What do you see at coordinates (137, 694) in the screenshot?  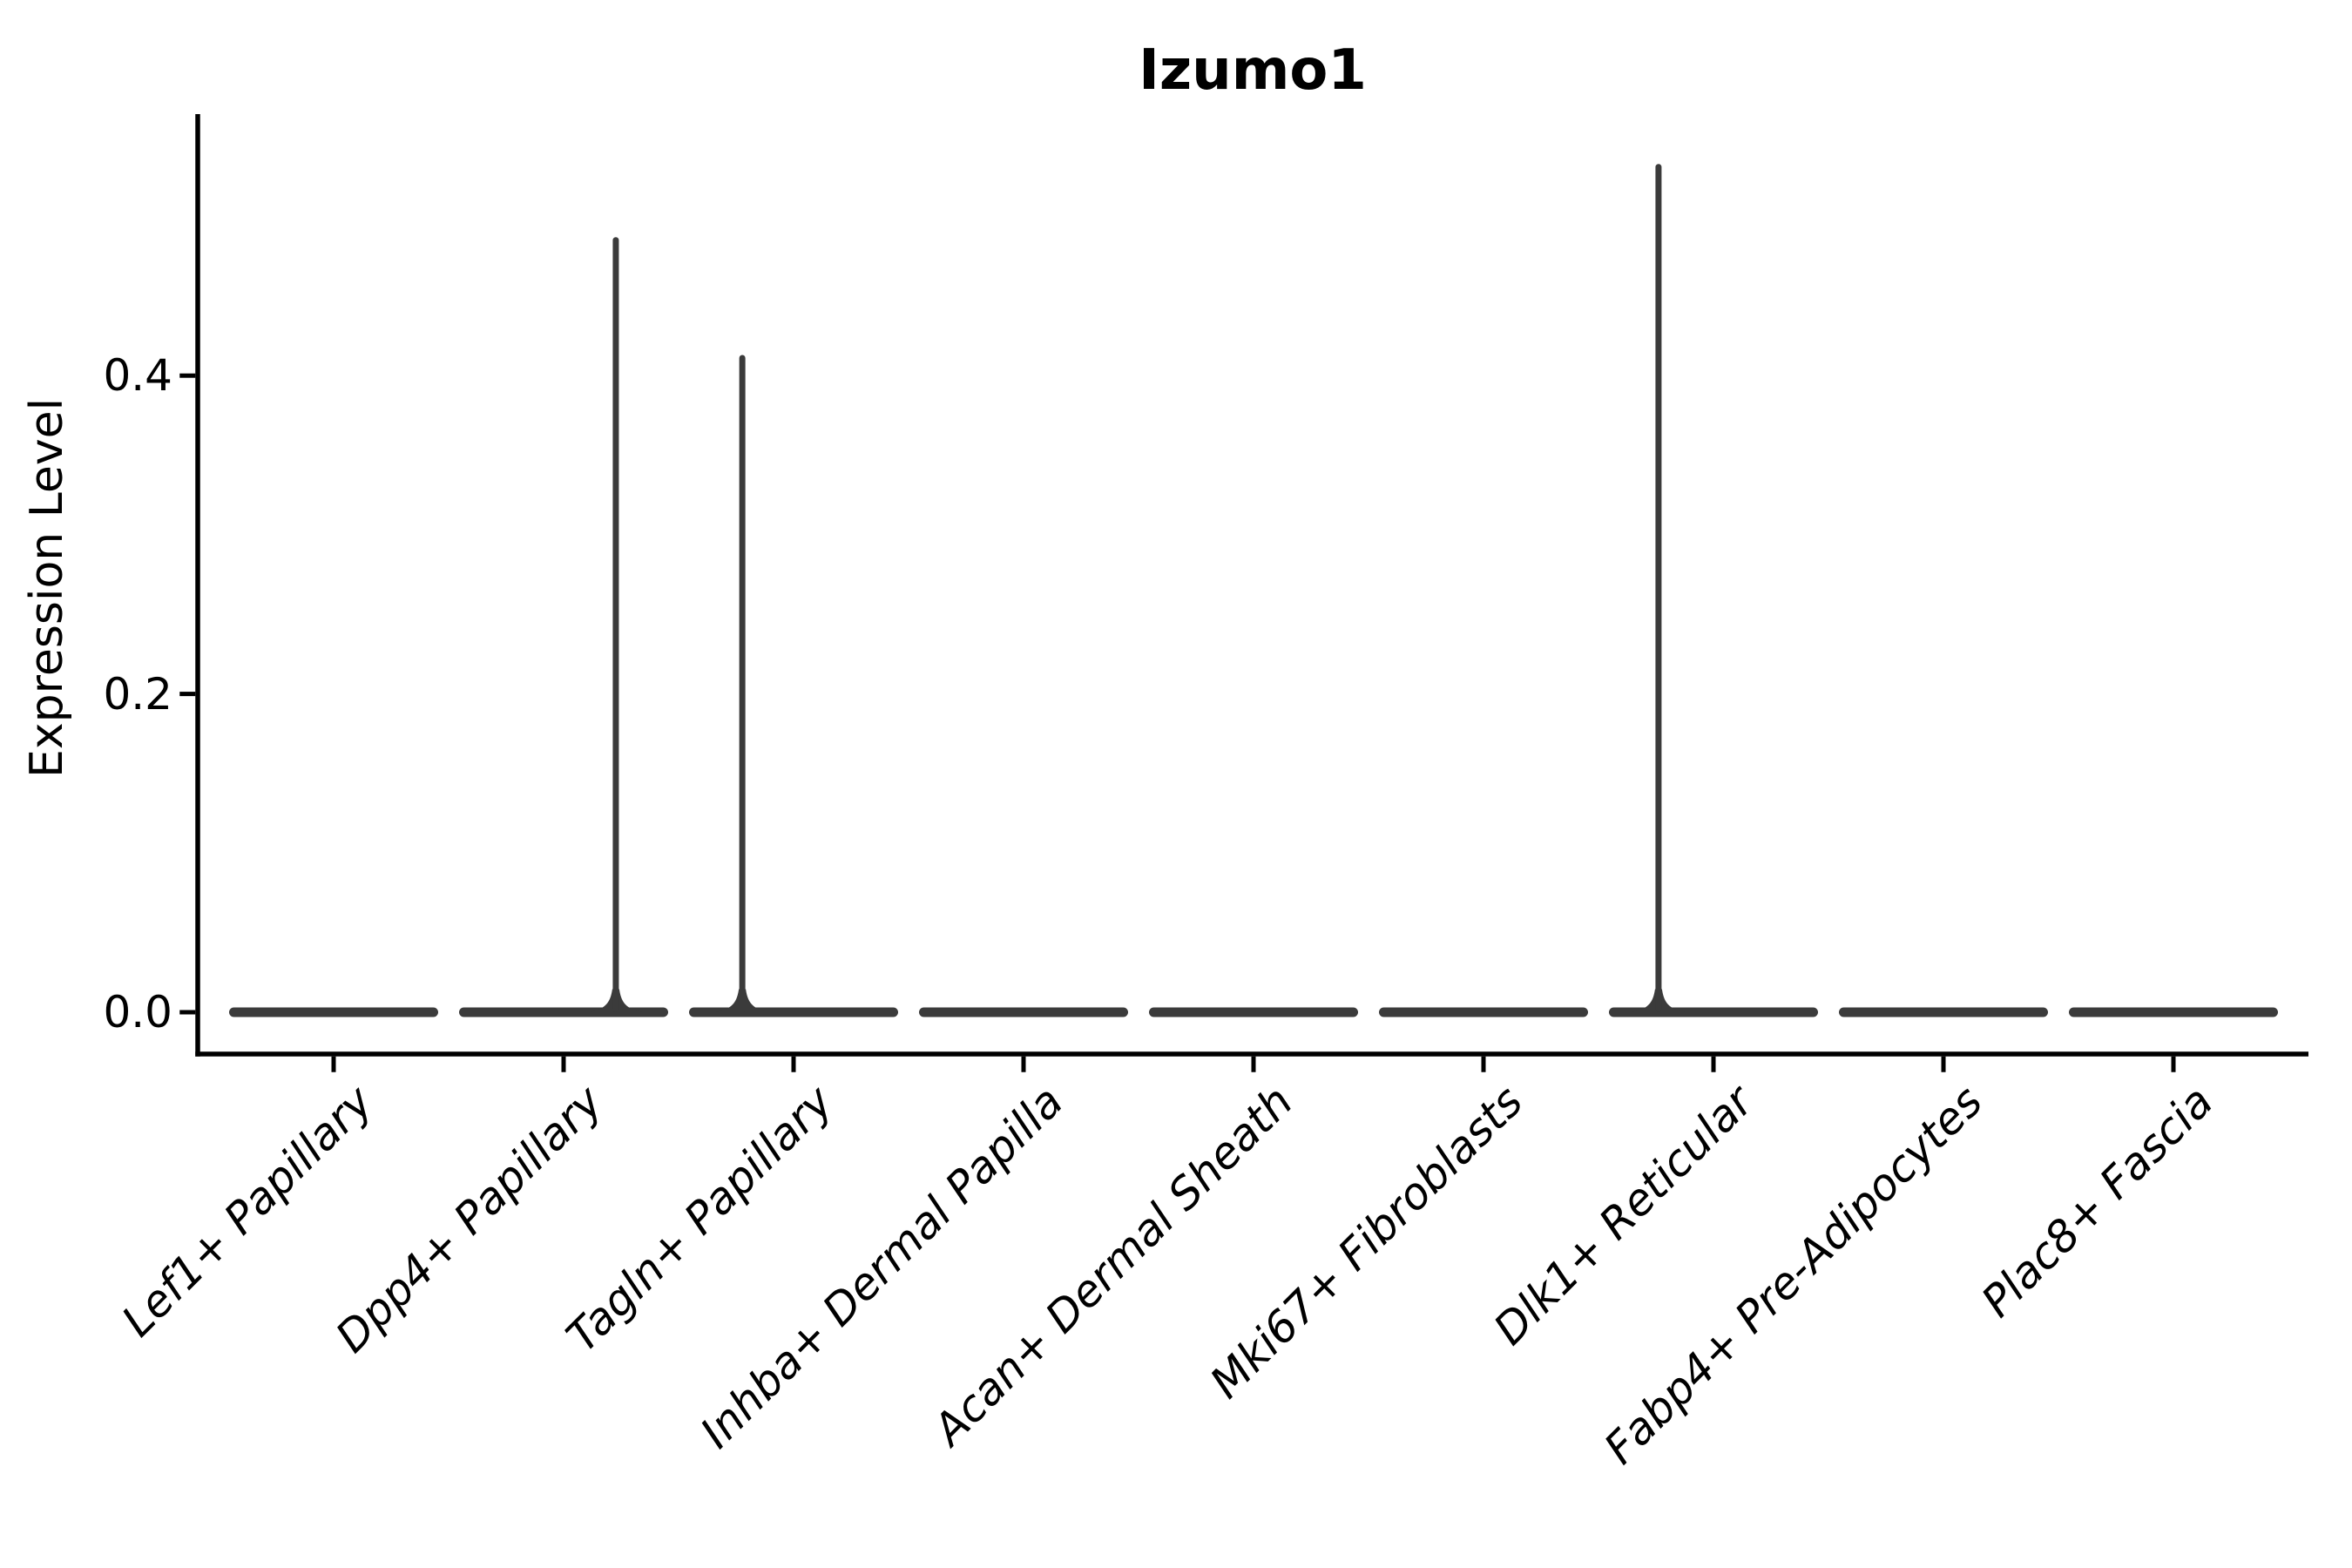 I see `y-tick-label: 0.2` at bounding box center [137, 694].